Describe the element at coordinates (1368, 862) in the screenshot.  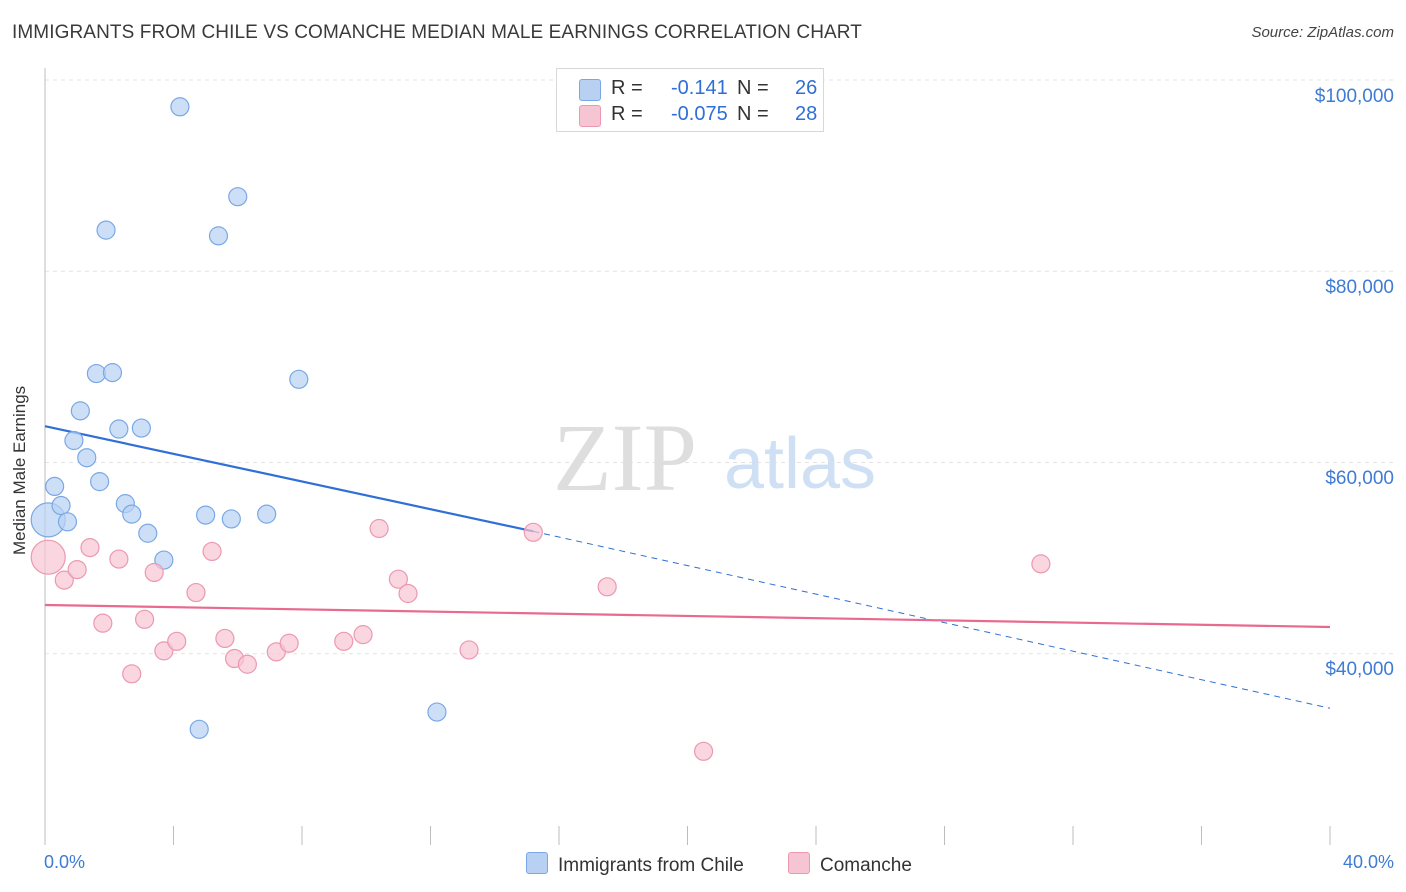
I see `x-tick-label-max: 40.0%` at that location.